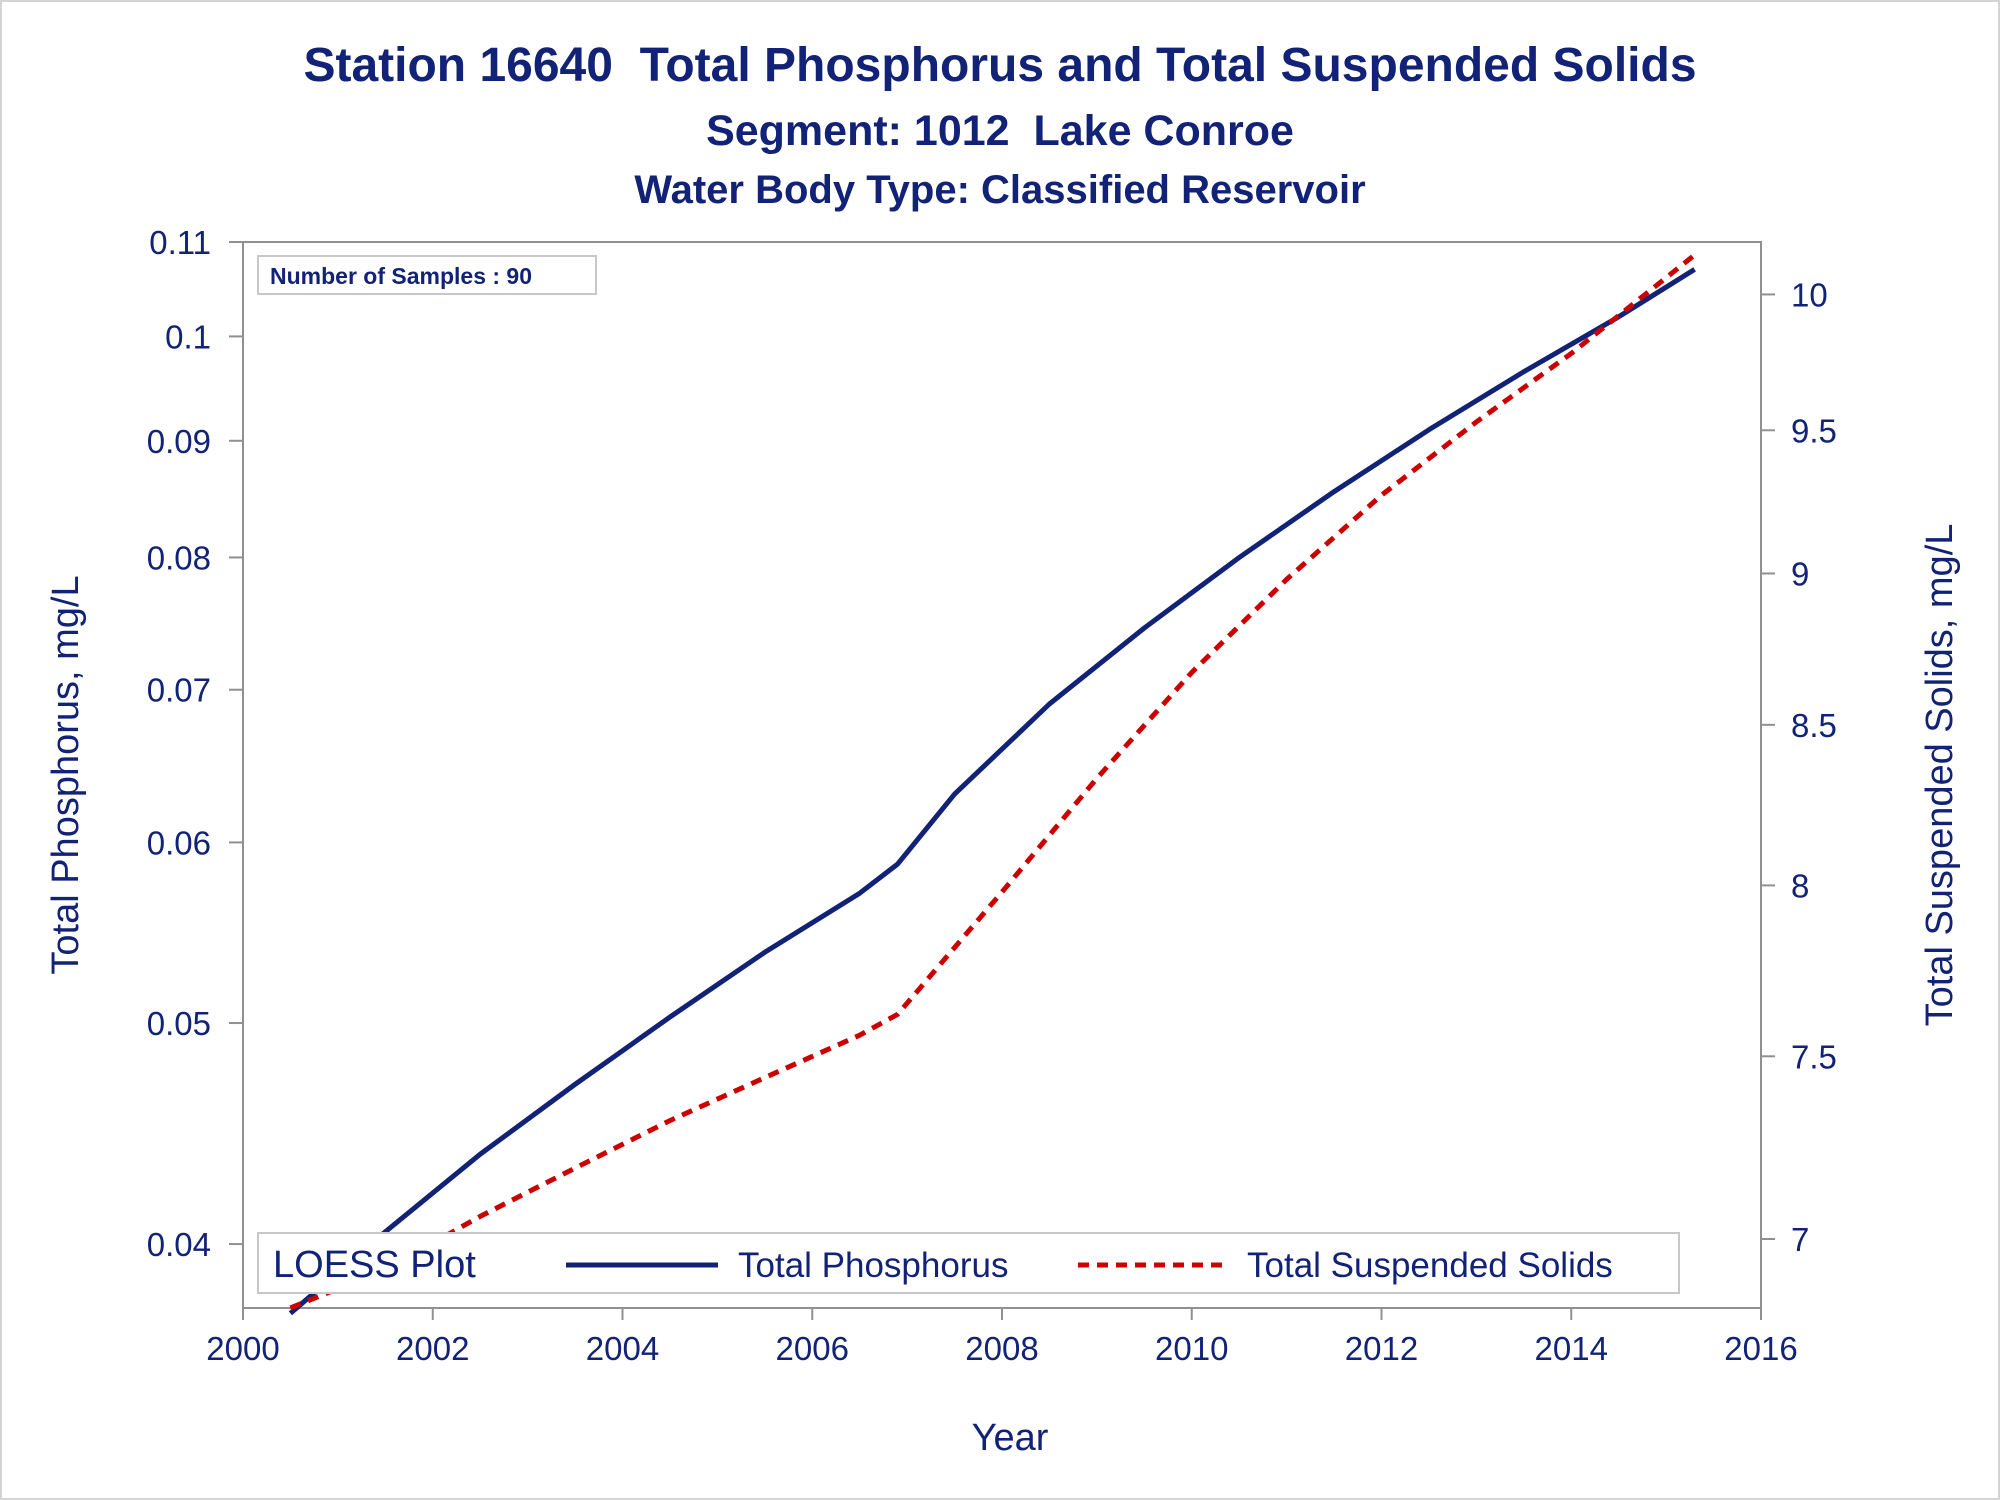 Image resolution: width=2000 pixels, height=1500 pixels. What do you see at coordinates (1760, 1348) in the screenshot?
I see `x-tick-label: 2016` at bounding box center [1760, 1348].